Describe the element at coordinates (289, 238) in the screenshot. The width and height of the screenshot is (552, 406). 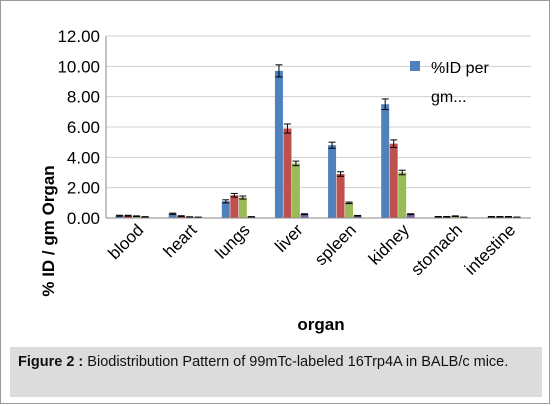
I see `x-tick-label: liver` at that location.